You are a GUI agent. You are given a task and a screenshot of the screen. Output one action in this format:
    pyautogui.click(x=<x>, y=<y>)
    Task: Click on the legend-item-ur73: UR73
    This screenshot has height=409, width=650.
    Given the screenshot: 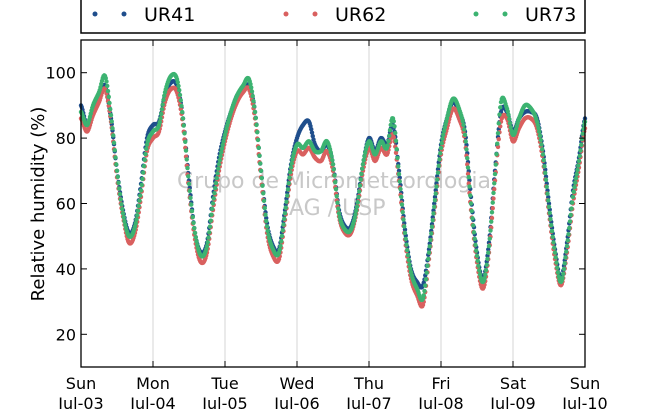 What is the action you would take?
    pyautogui.click(x=524, y=15)
    